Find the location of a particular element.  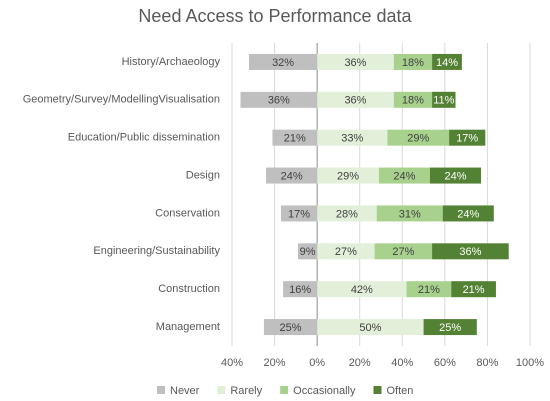

category-label: History/Archaeology is located at coordinates (171, 62).